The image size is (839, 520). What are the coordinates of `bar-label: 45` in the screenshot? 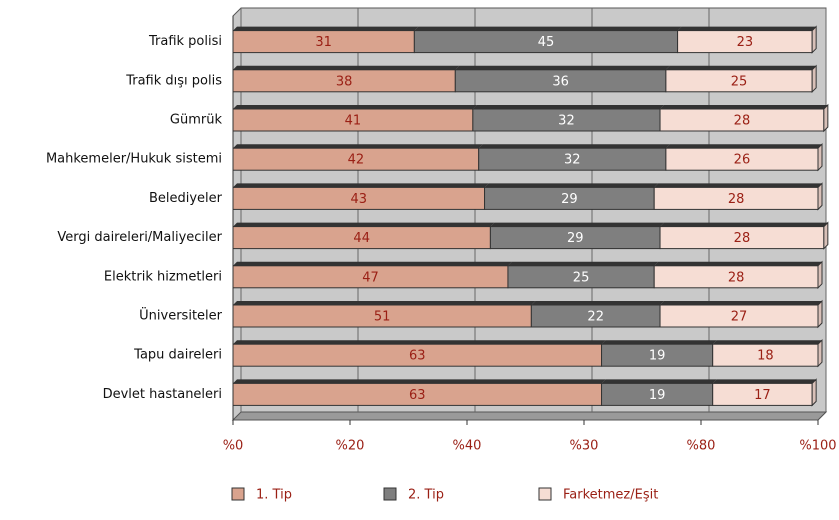 It's located at (546, 42).